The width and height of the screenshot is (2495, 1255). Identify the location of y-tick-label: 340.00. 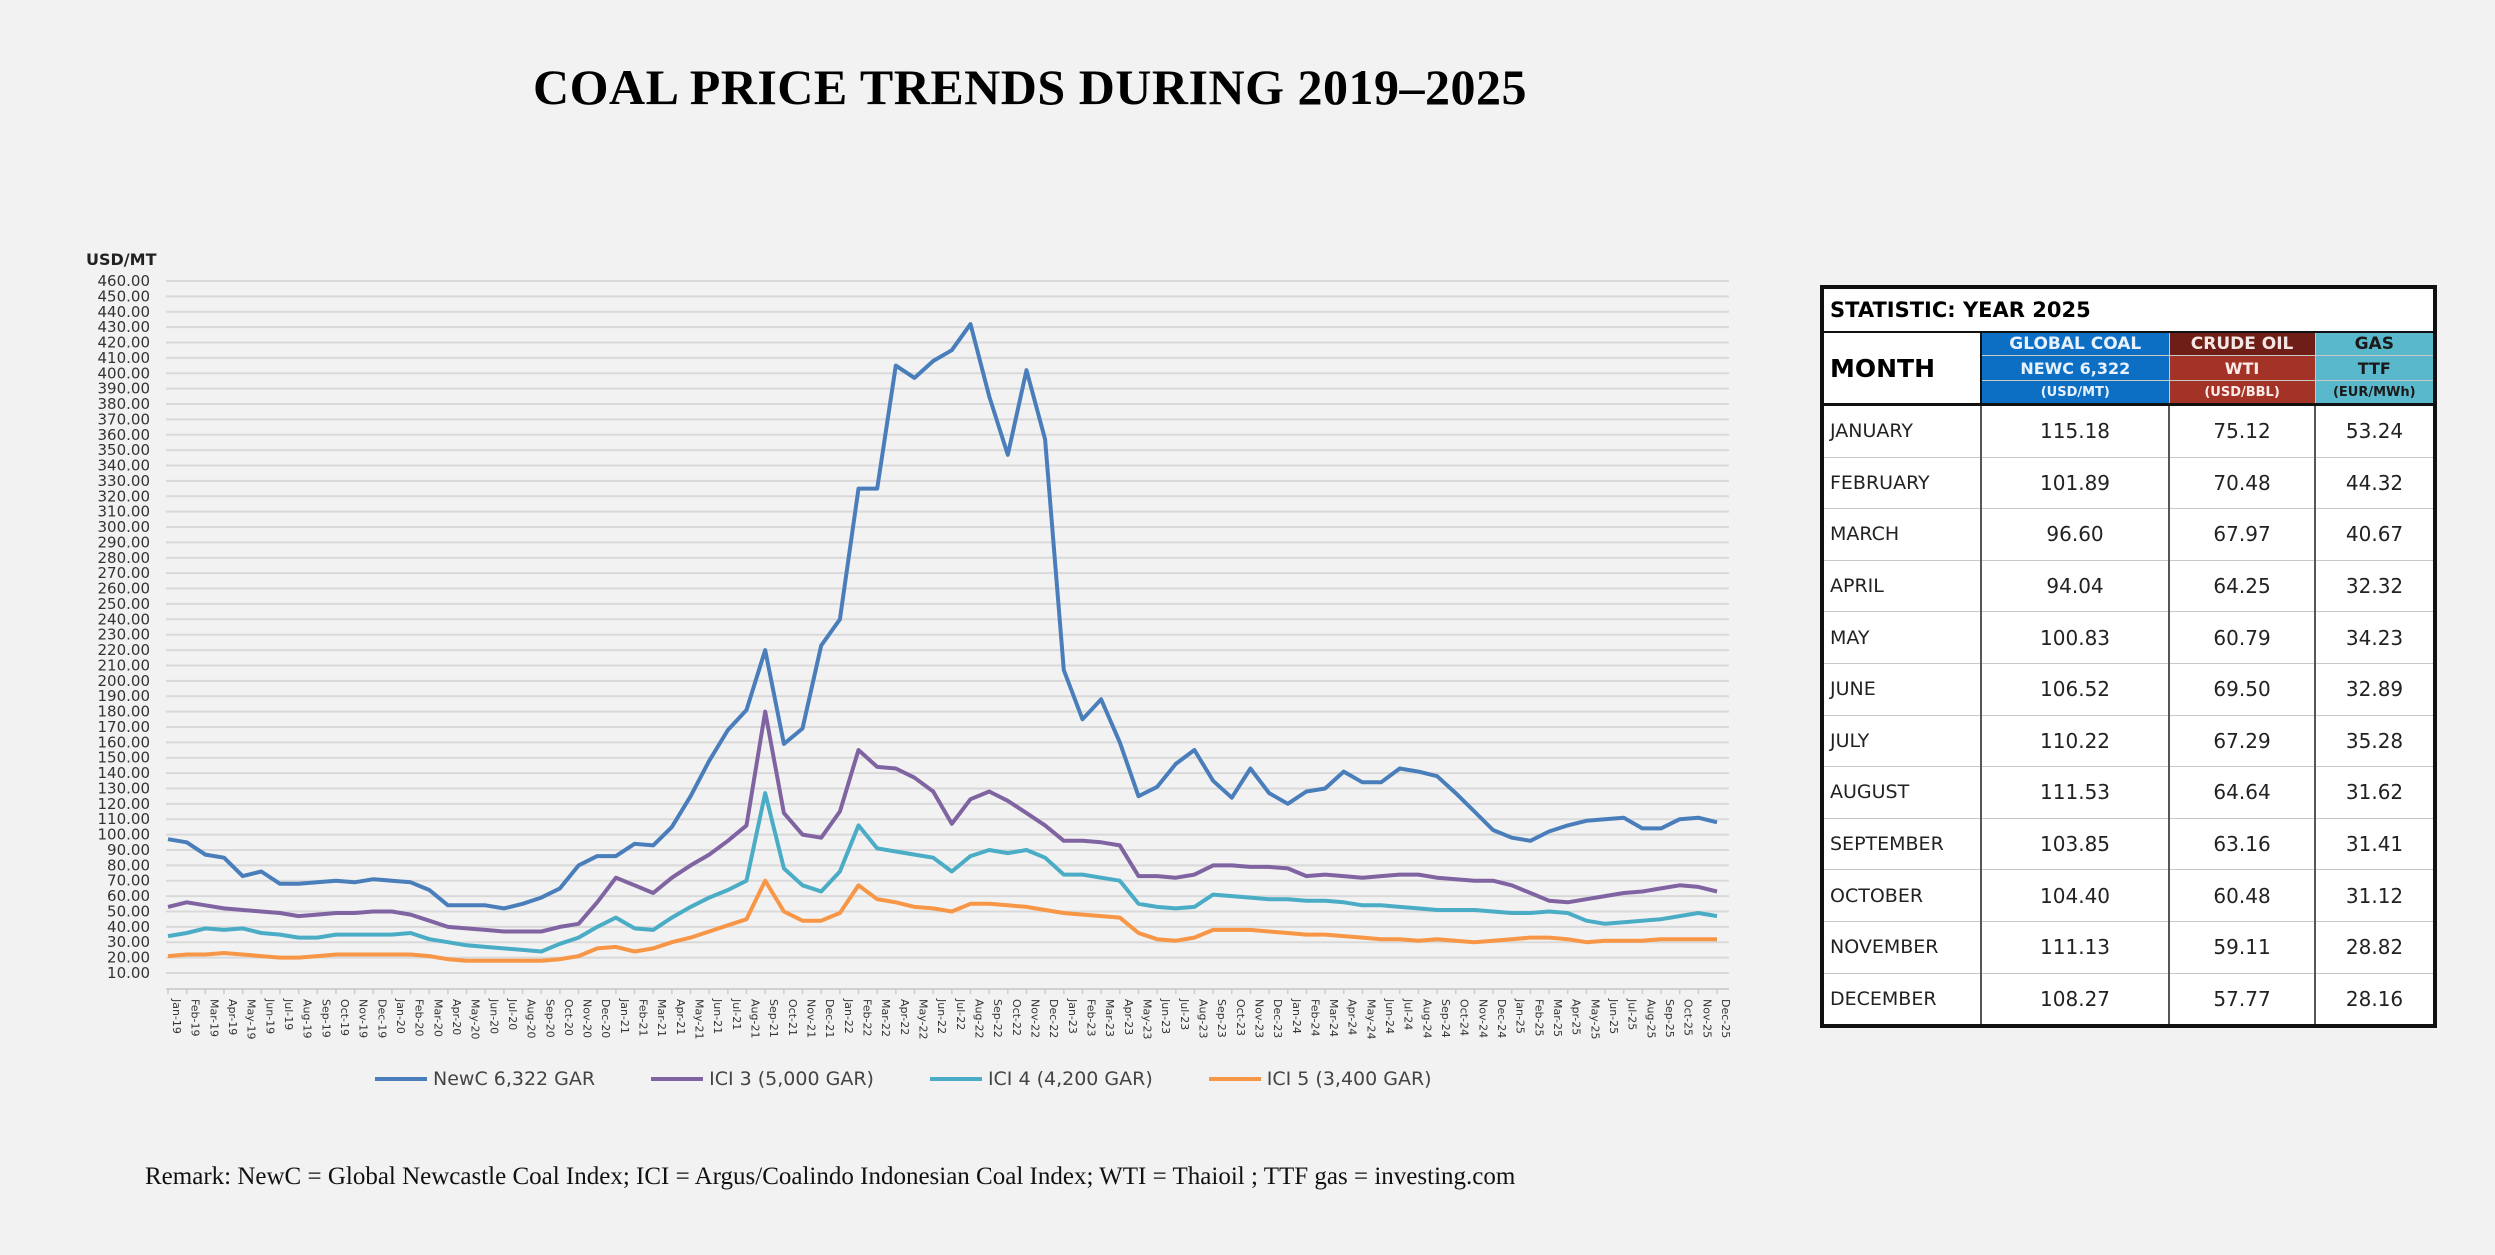
(124, 466).